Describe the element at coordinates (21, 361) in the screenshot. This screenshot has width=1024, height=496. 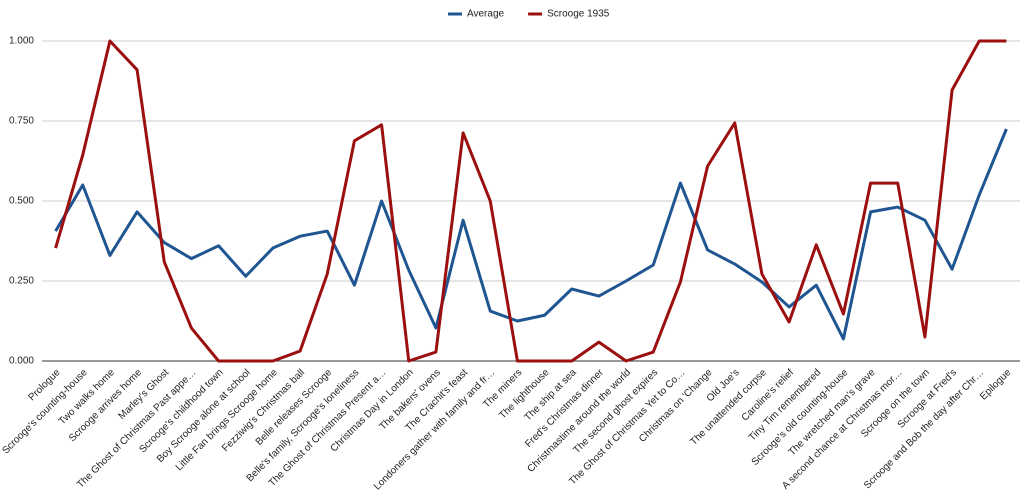
I see `y-tick-label: 0.000` at that location.